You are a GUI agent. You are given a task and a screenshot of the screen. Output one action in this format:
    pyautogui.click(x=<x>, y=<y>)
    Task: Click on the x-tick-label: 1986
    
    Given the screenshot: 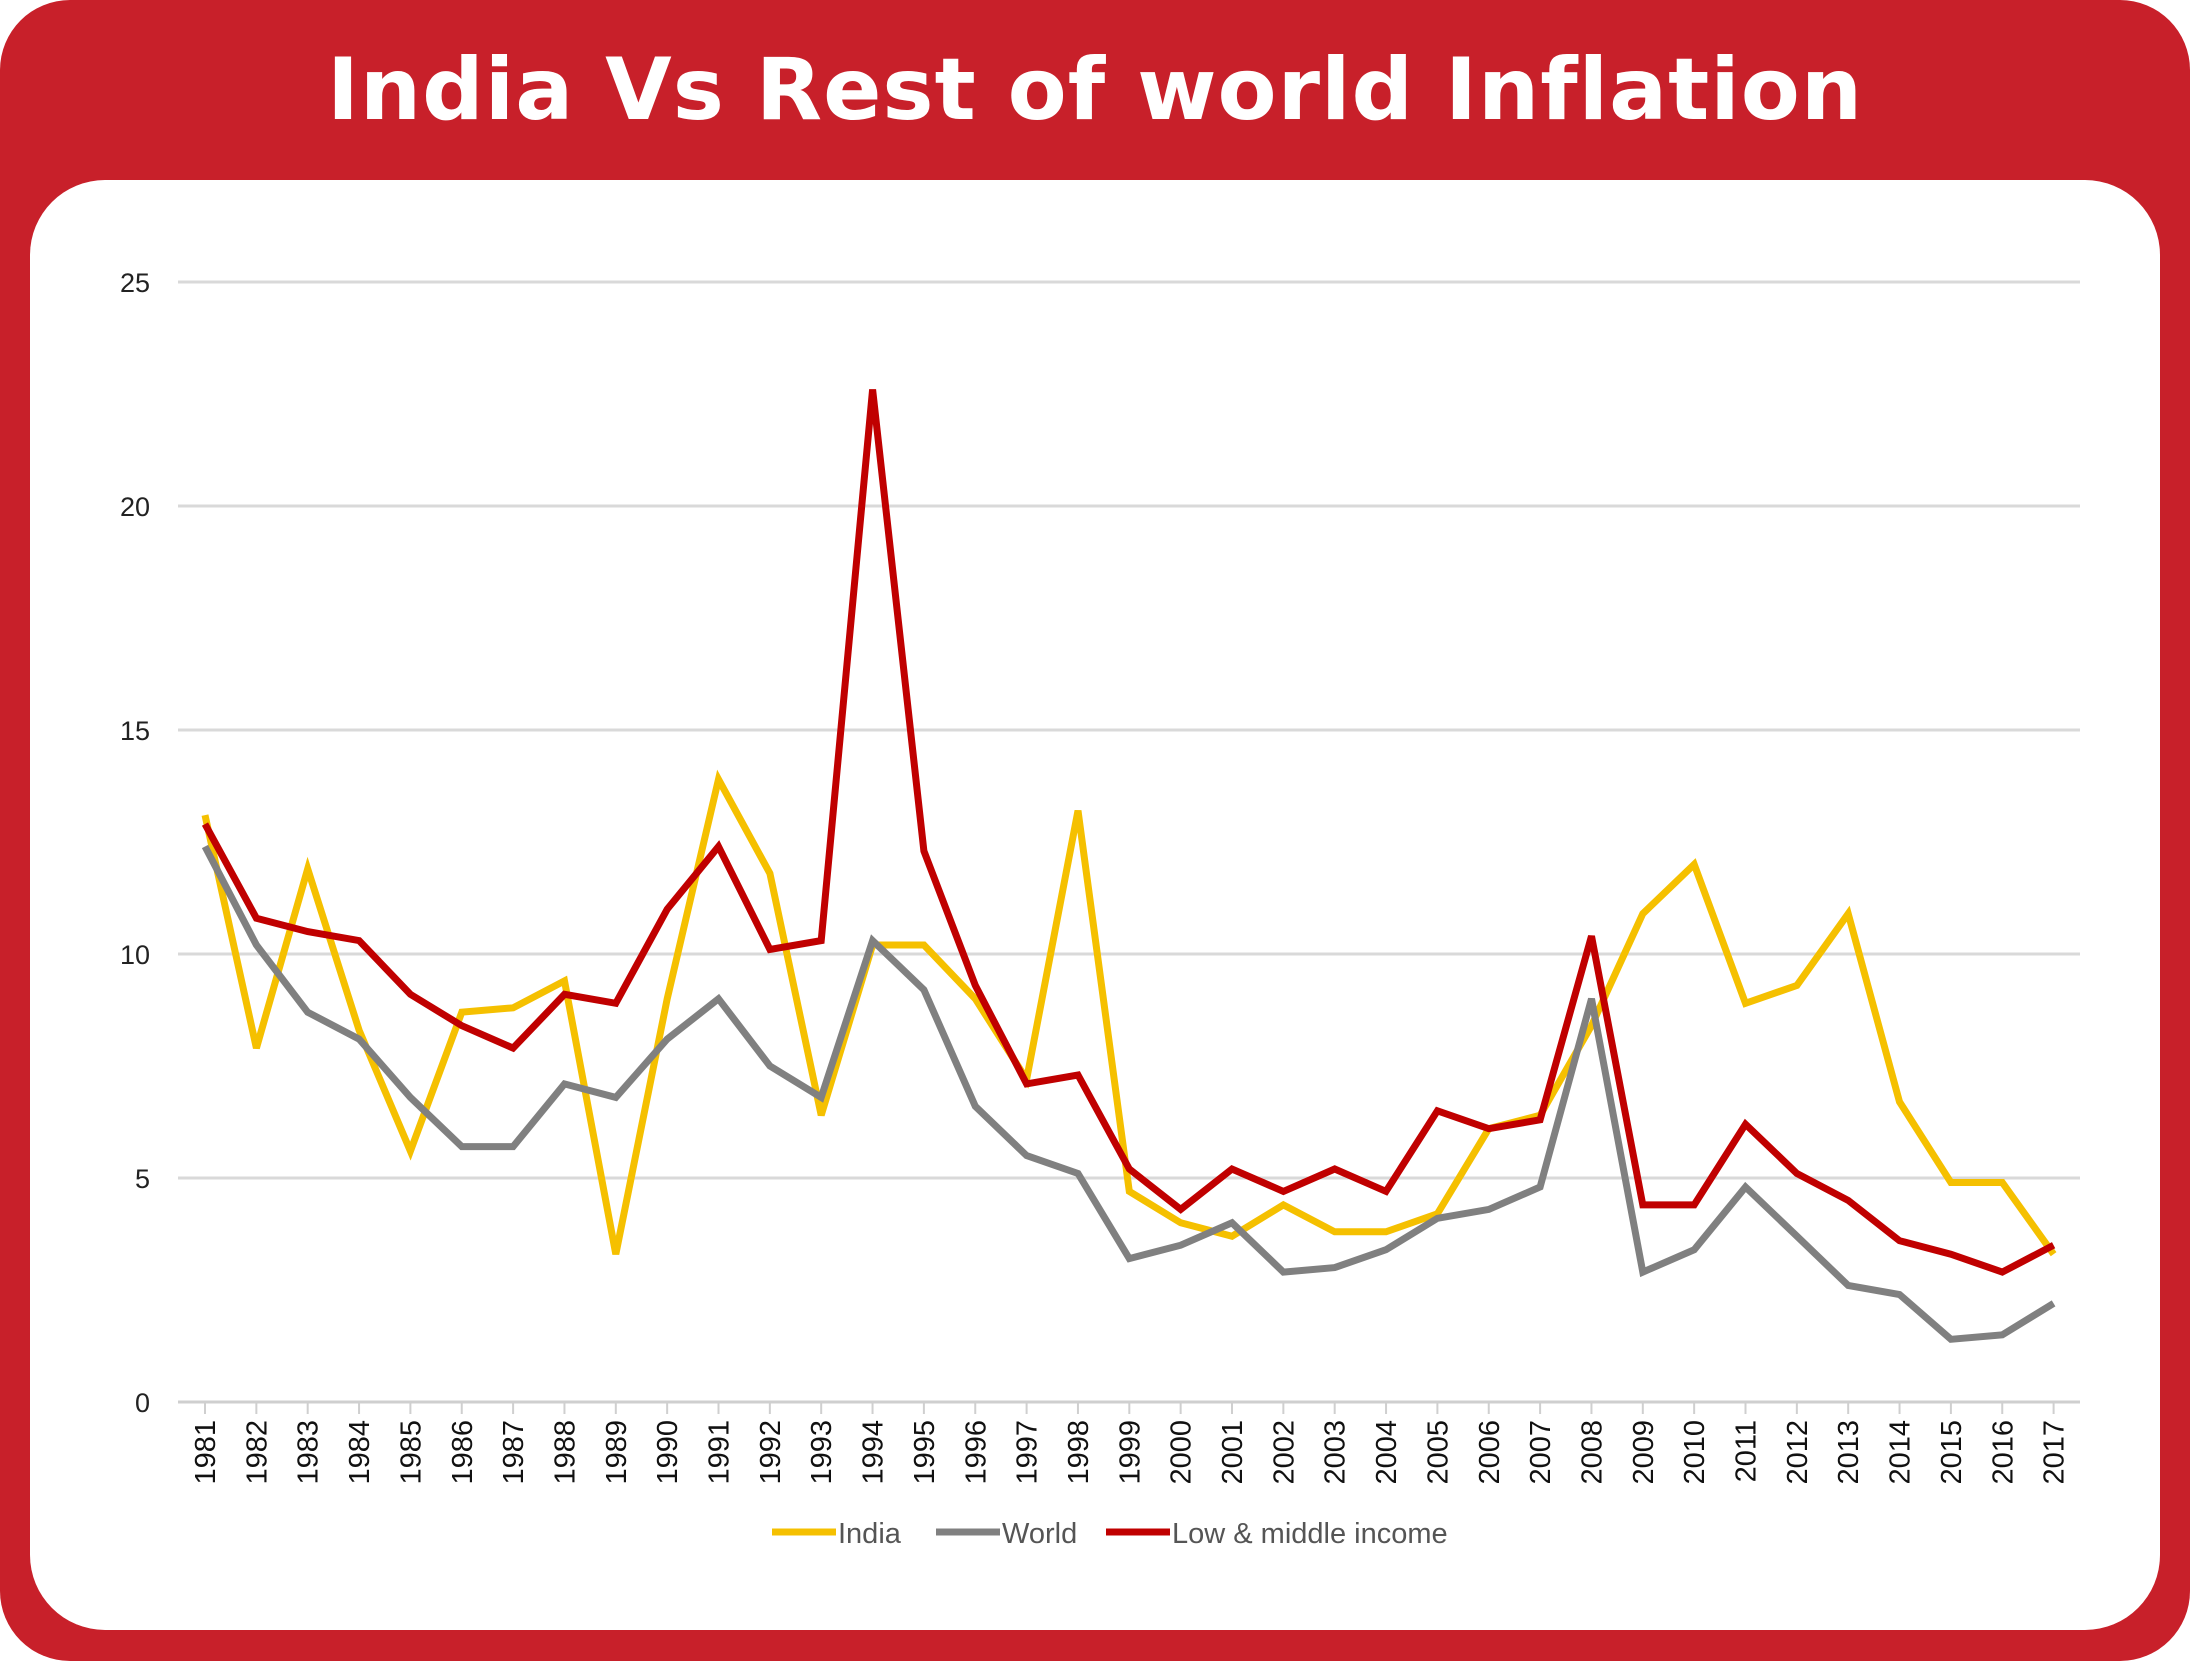 What is the action you would take?
    pyautogui.click(x=463, y=1452)
    